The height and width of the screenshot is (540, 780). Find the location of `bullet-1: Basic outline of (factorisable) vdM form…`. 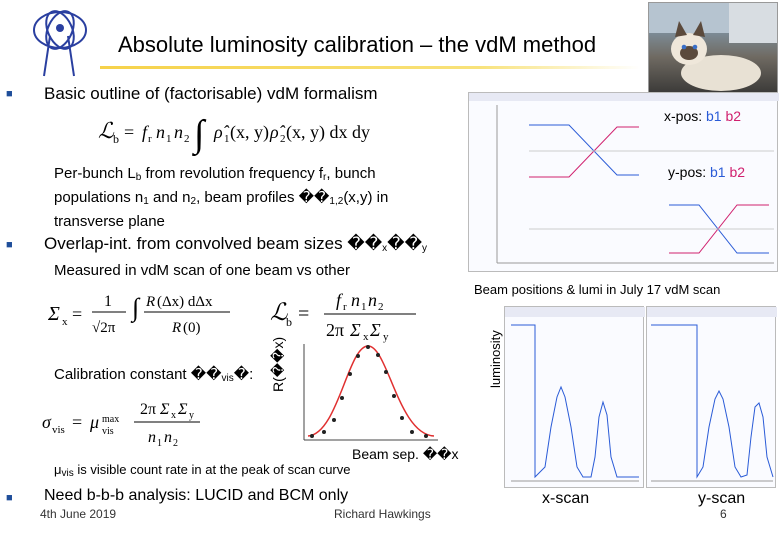

bullet-1: Basic outline of (factorisable) vdM form… is located at coordinates (211, 93).